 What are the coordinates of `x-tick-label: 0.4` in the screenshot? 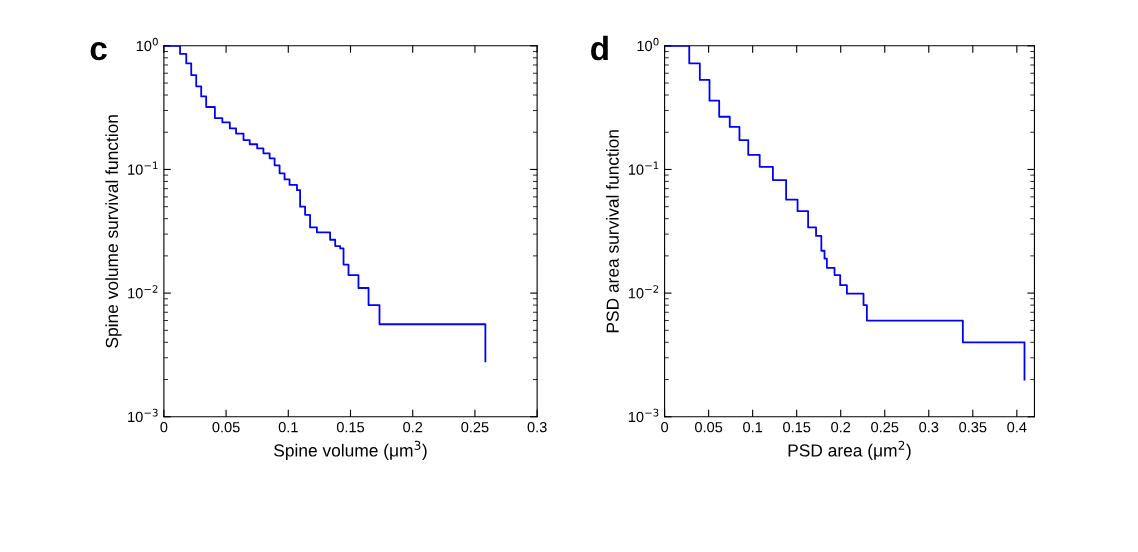 It's located at (1017, 427).